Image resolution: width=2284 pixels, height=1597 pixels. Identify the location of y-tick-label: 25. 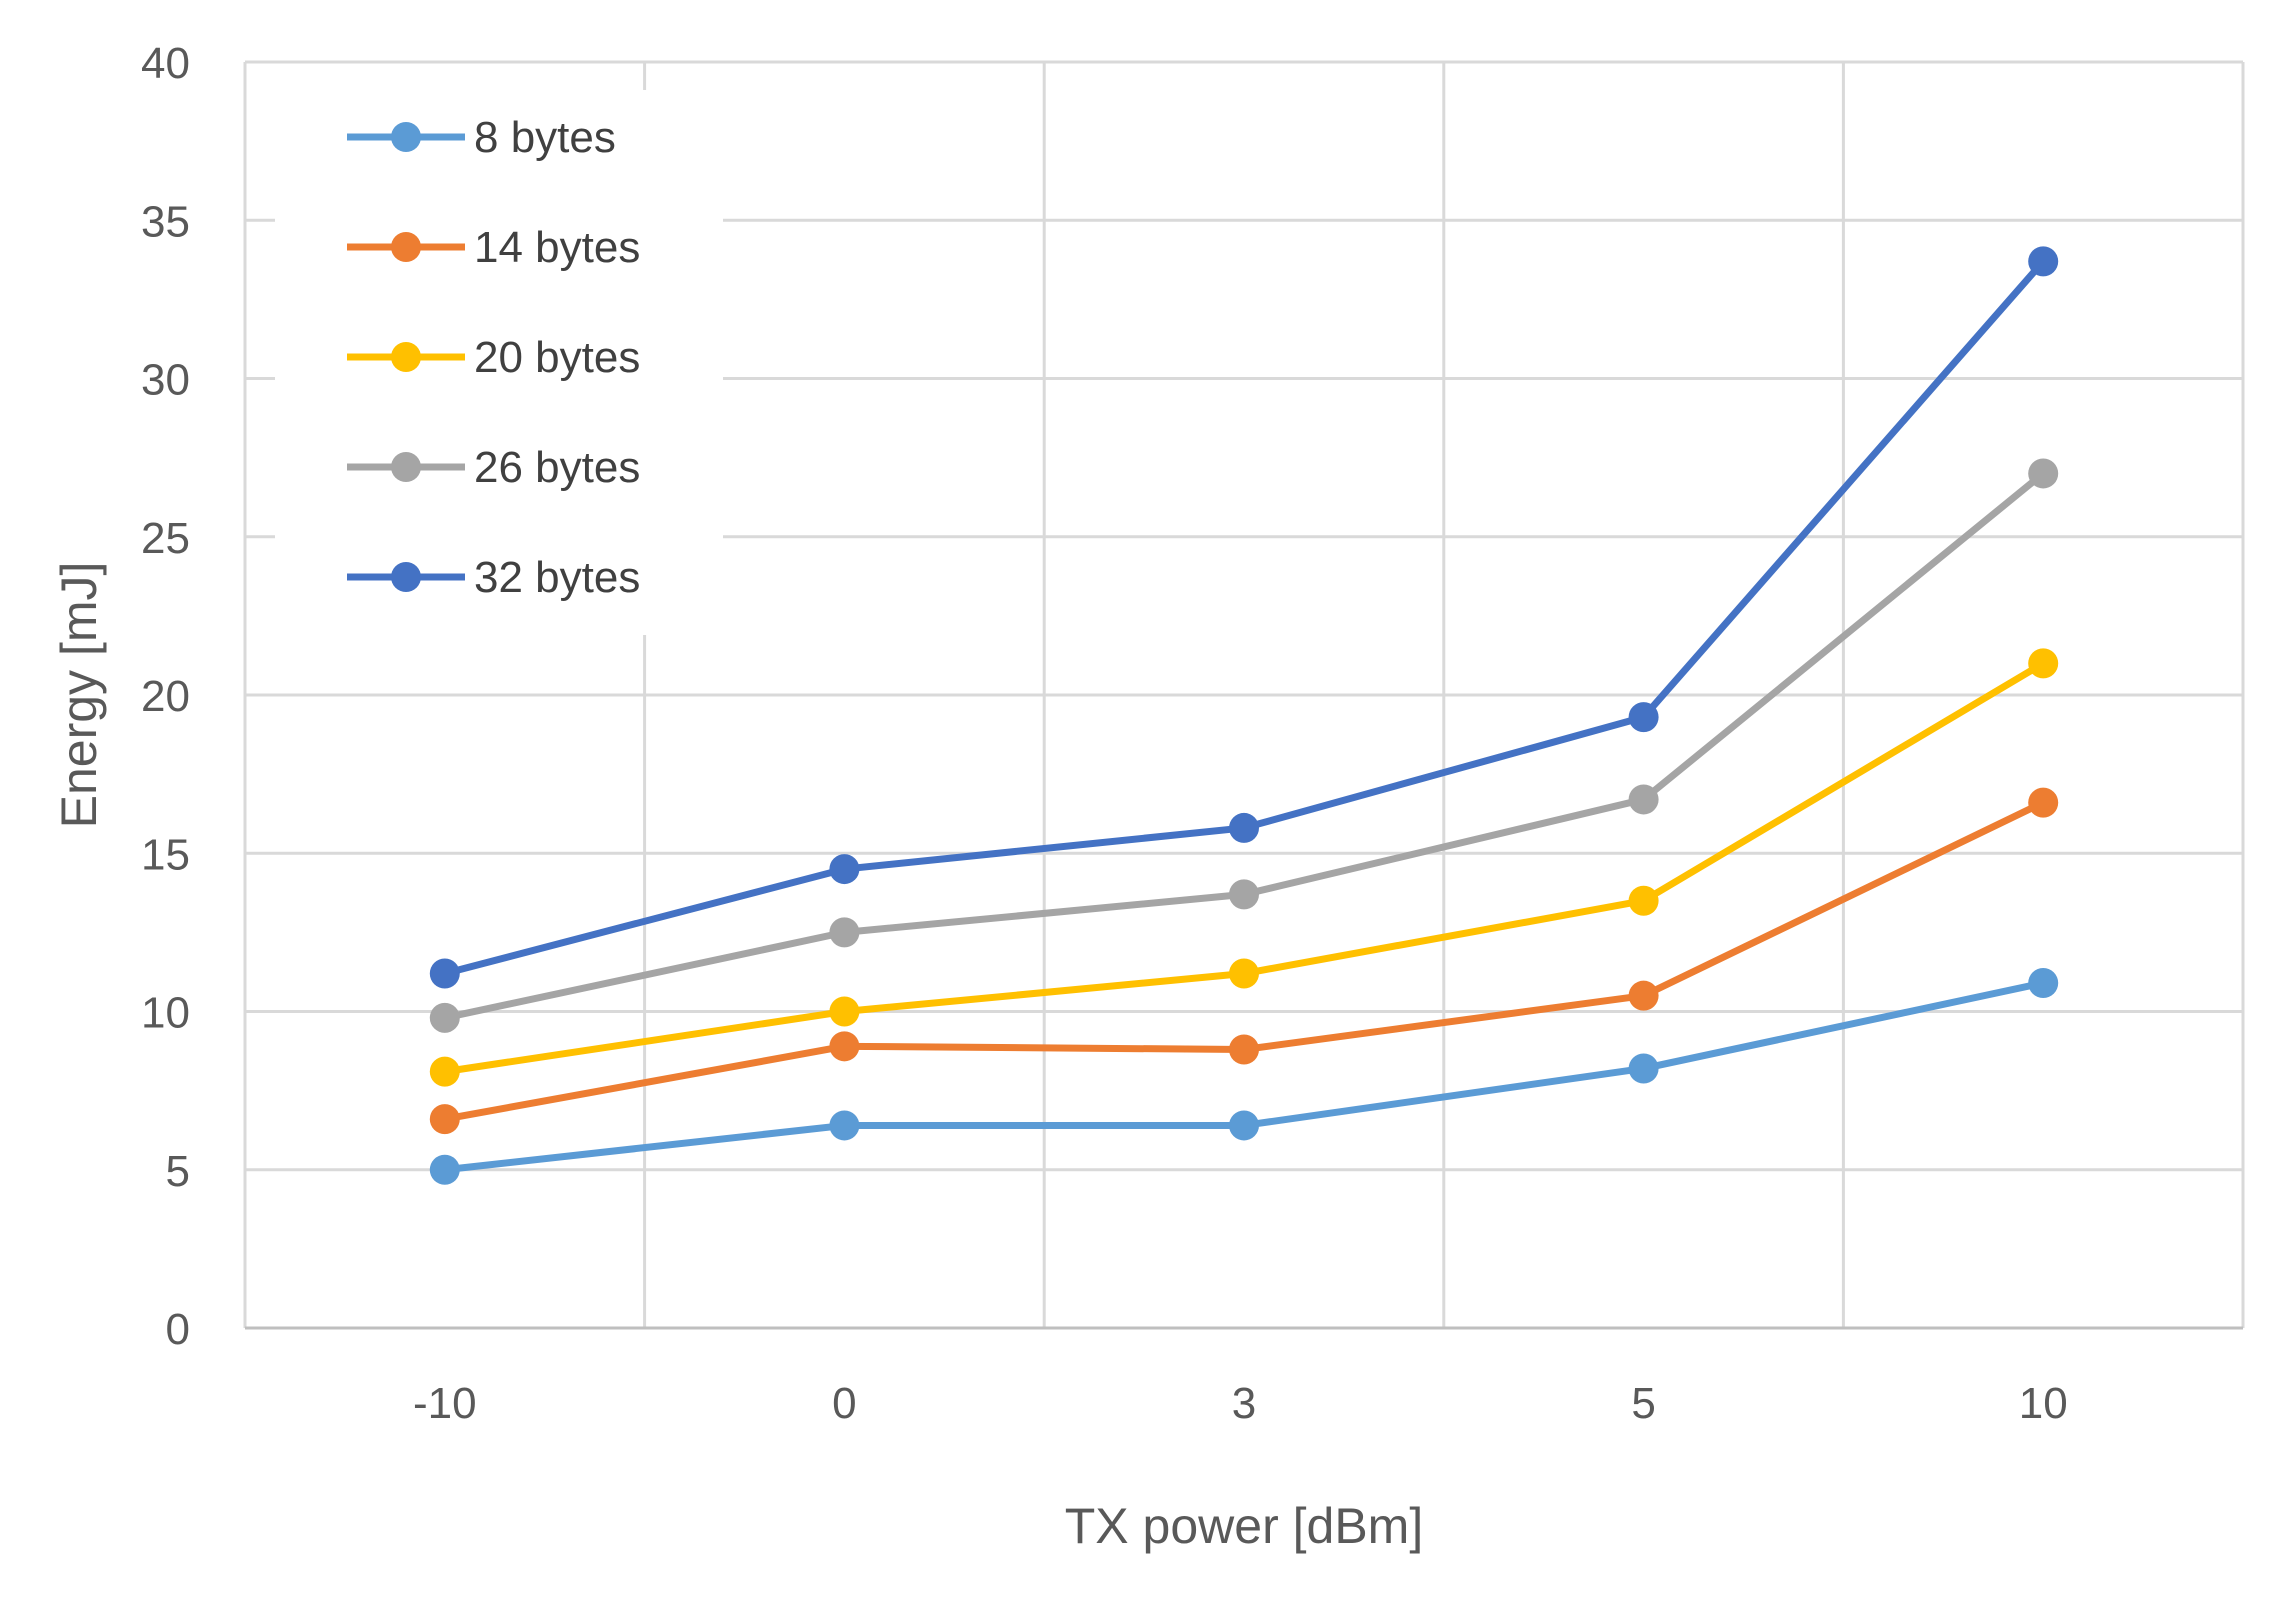
(165, 538).